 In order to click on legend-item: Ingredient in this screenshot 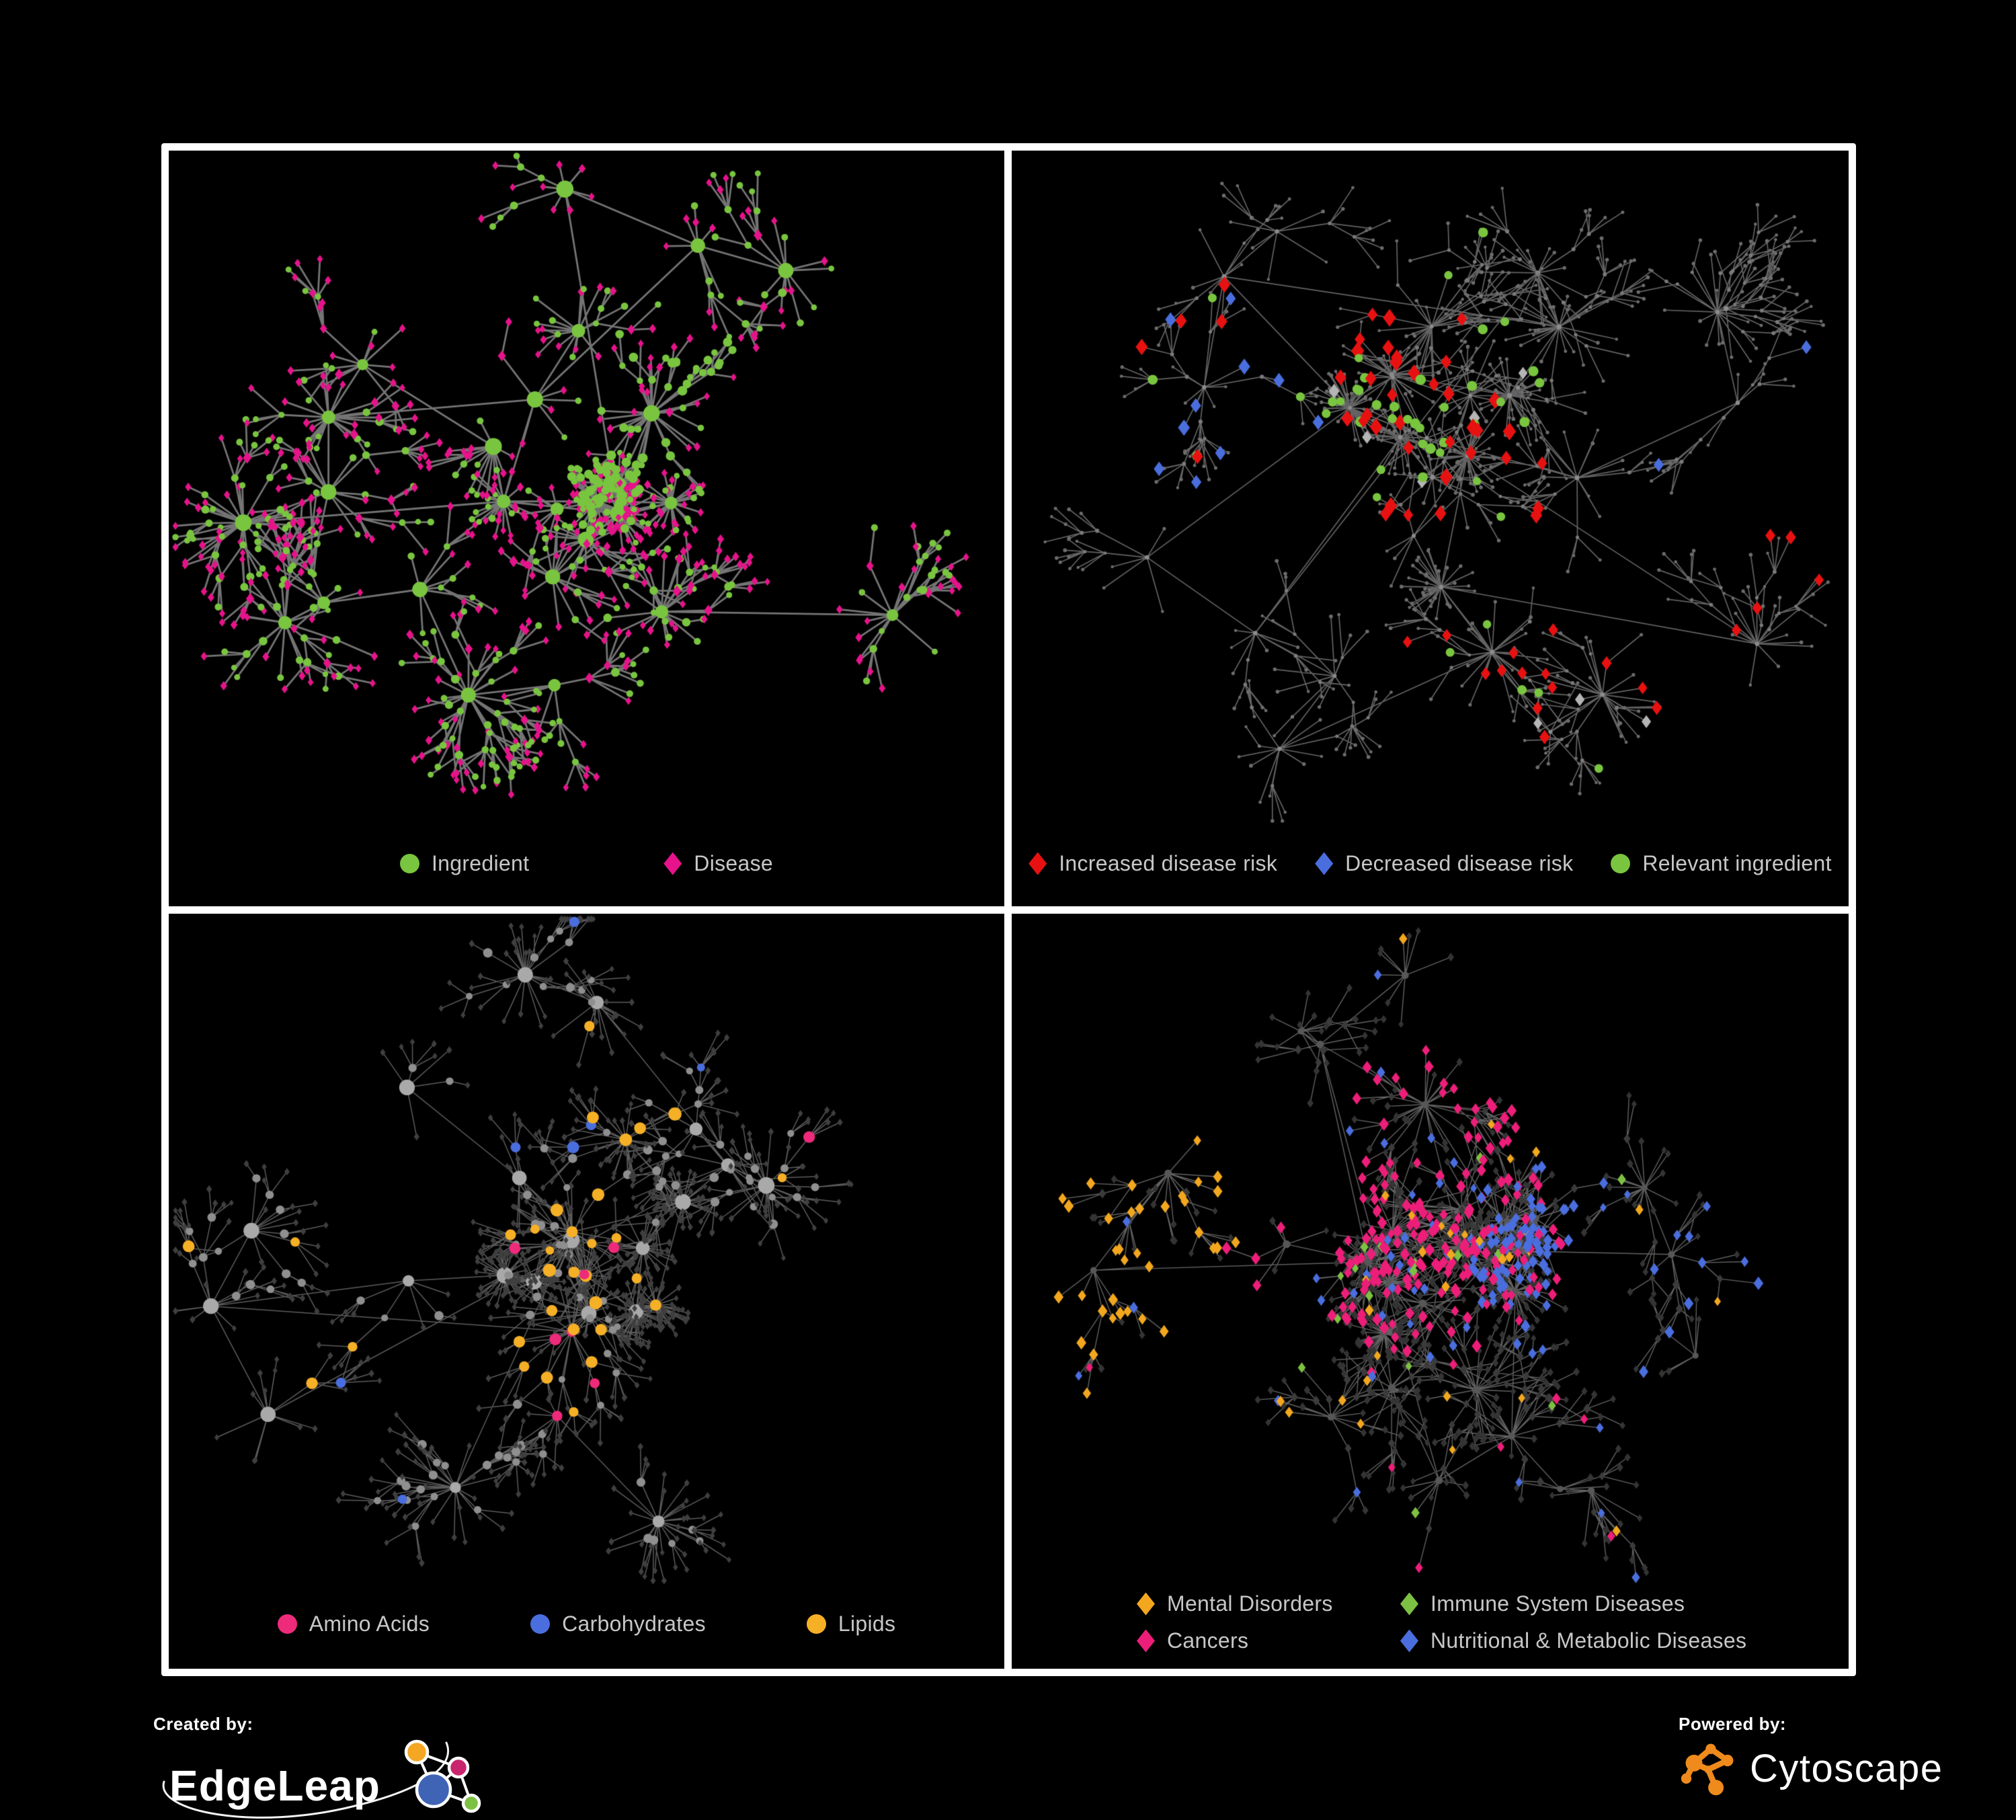, I will do `click(464, 863)`.